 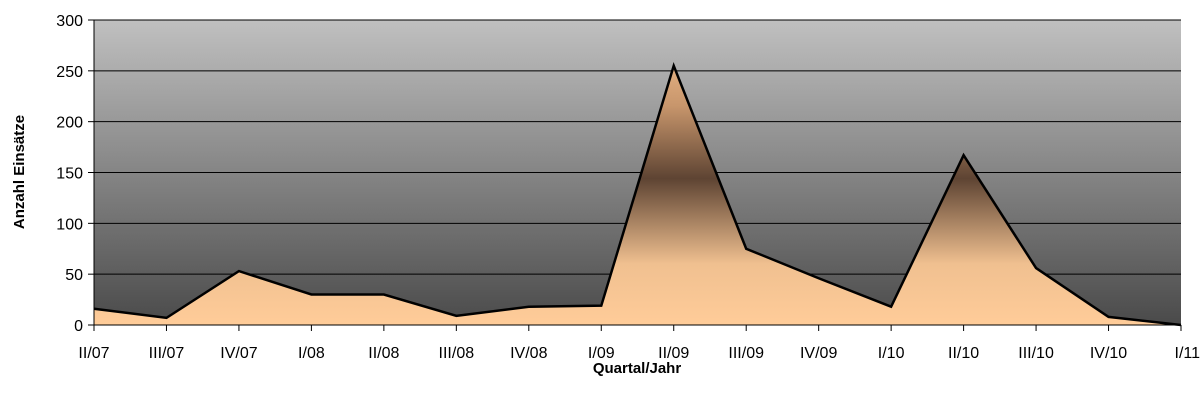 What do you see at coordinates (746, 353) in the screenshot?
I see `x-tick-label: III/09` at bounding box center [746, 353].